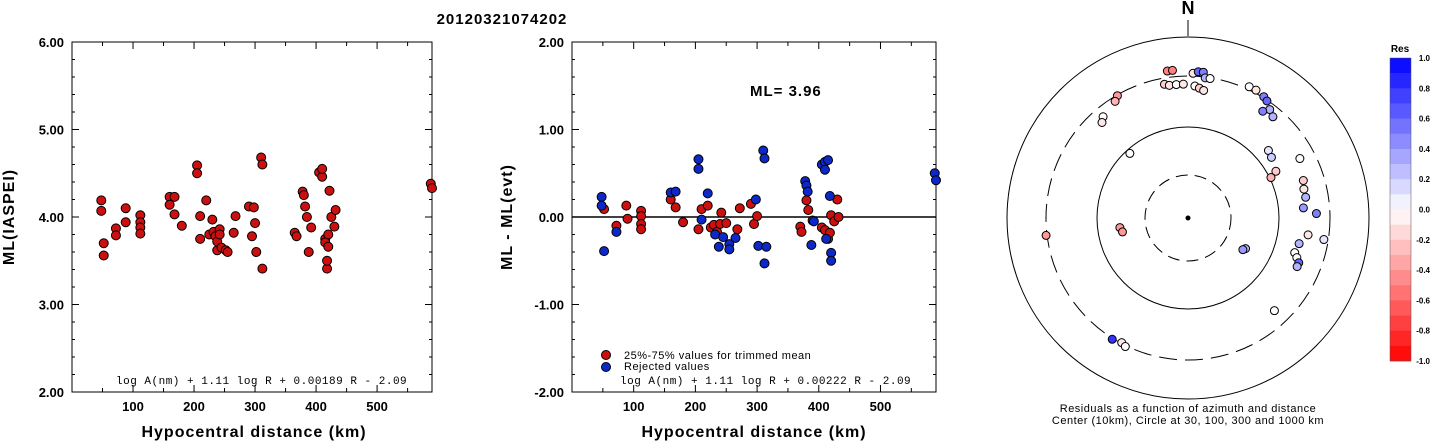 This screenshot has height=441, width=1437. Describe the element at coordinates (51, 217) in the screenshot. I see `y-tick-label: 4.00` at that location.